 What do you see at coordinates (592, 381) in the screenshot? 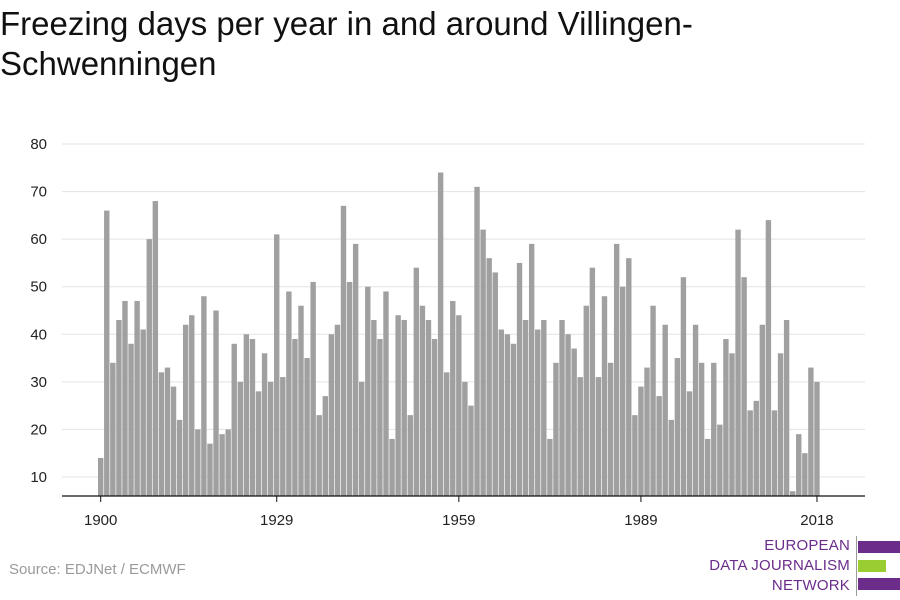
I see `bar-1981` at bounding box center [592, 381].